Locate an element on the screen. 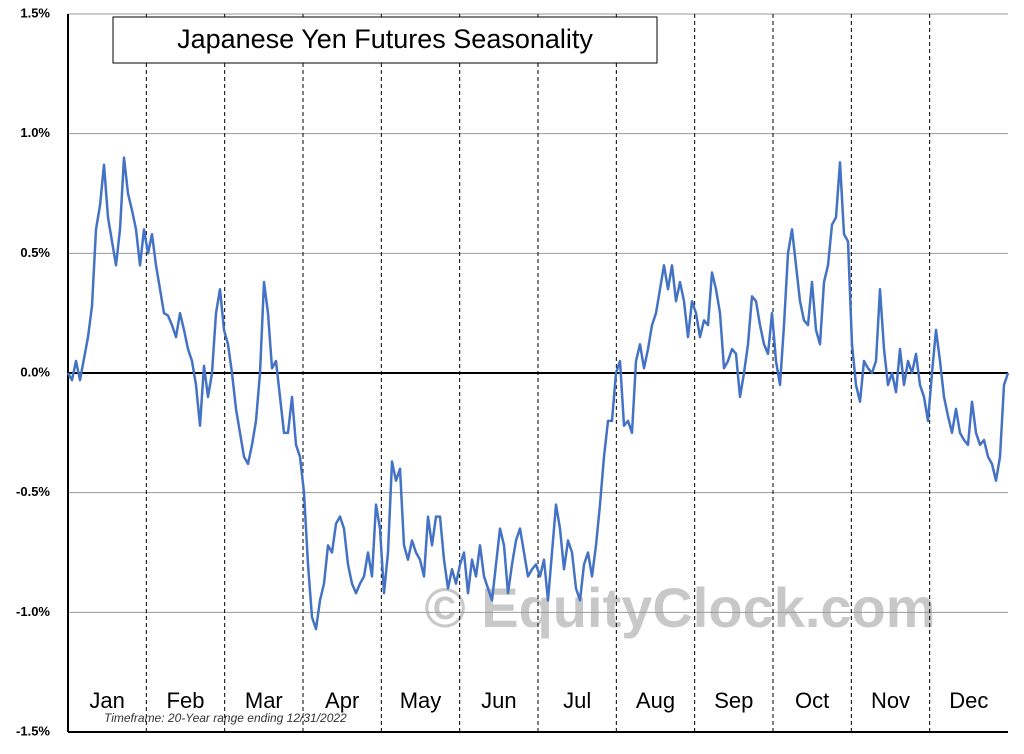 The height and width of the screenshot is (754, 1024). x-tick-label: Mar is located at coordinates (264, 700).